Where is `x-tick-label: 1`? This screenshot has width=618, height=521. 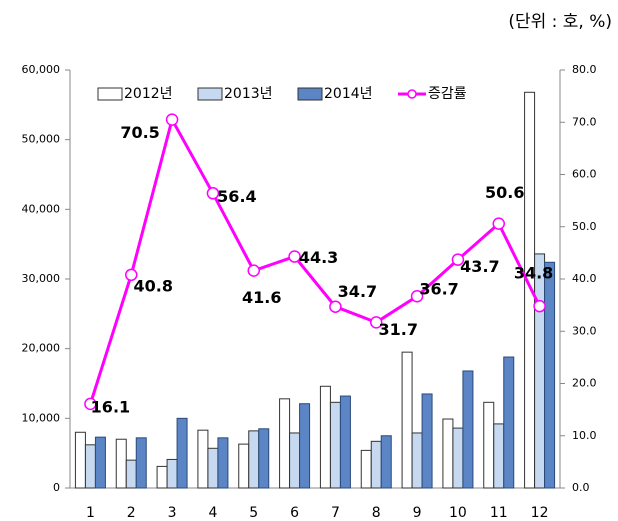 x-tick-label: 1 is located at coordinates (90, 513).